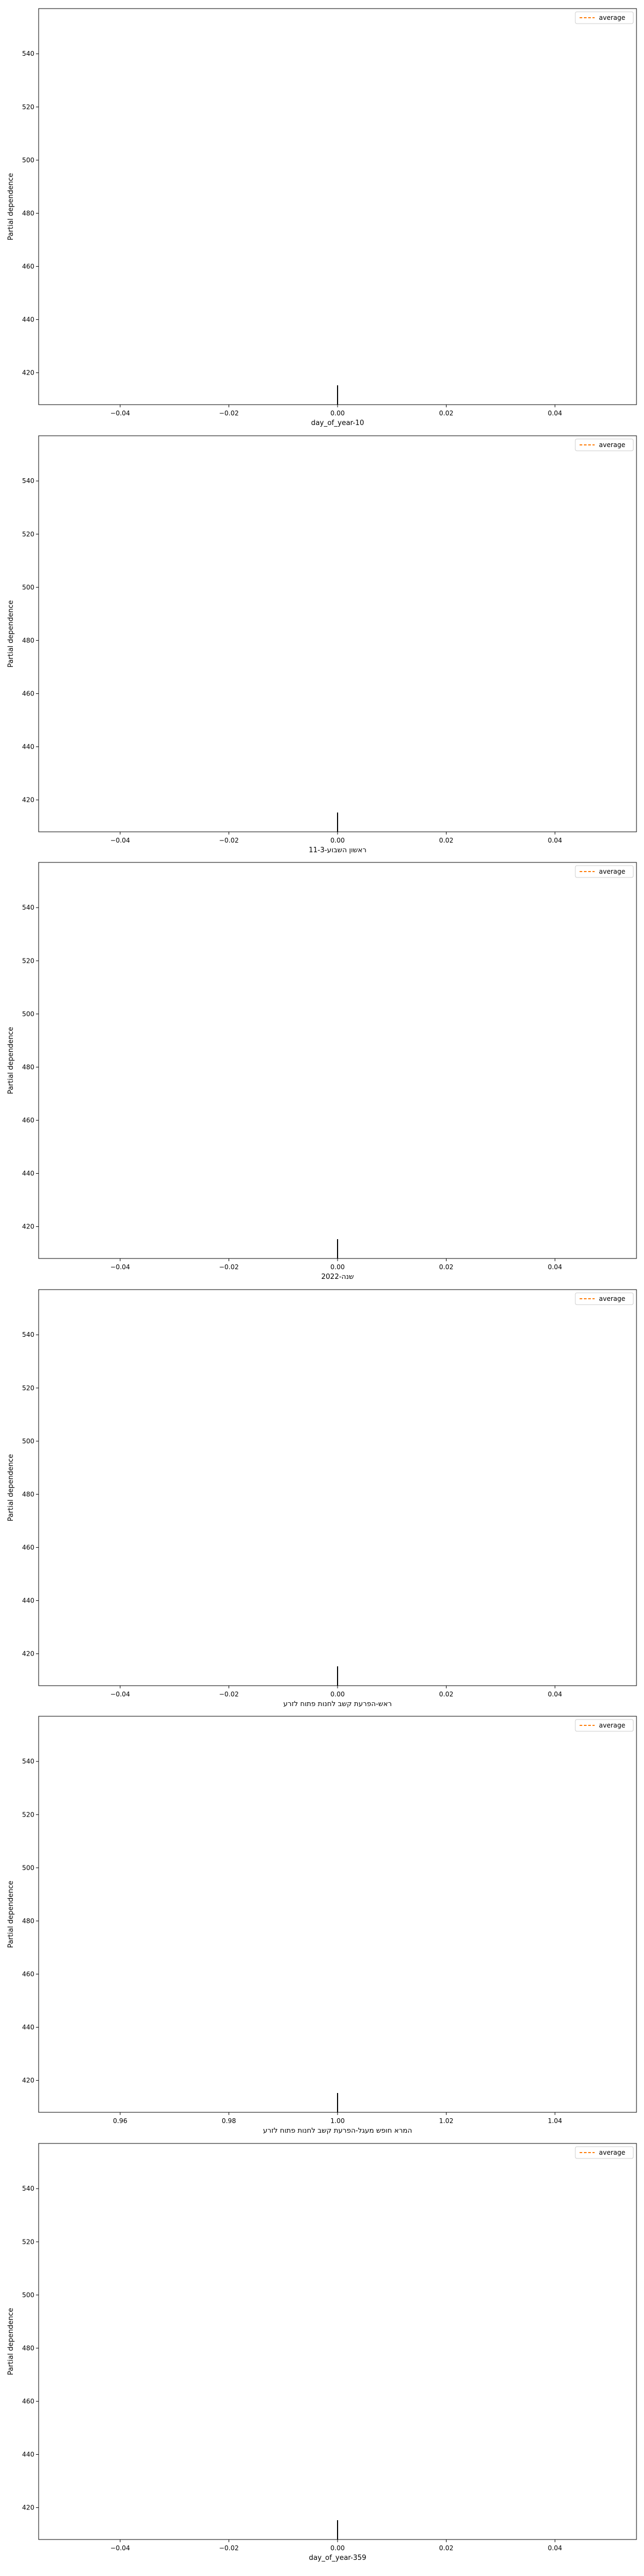 Image resolution: width=644 pixels, height=2576 pixels. I want to click on x-axis-label: ראשון השבוע-11-3, so click(338, 850).